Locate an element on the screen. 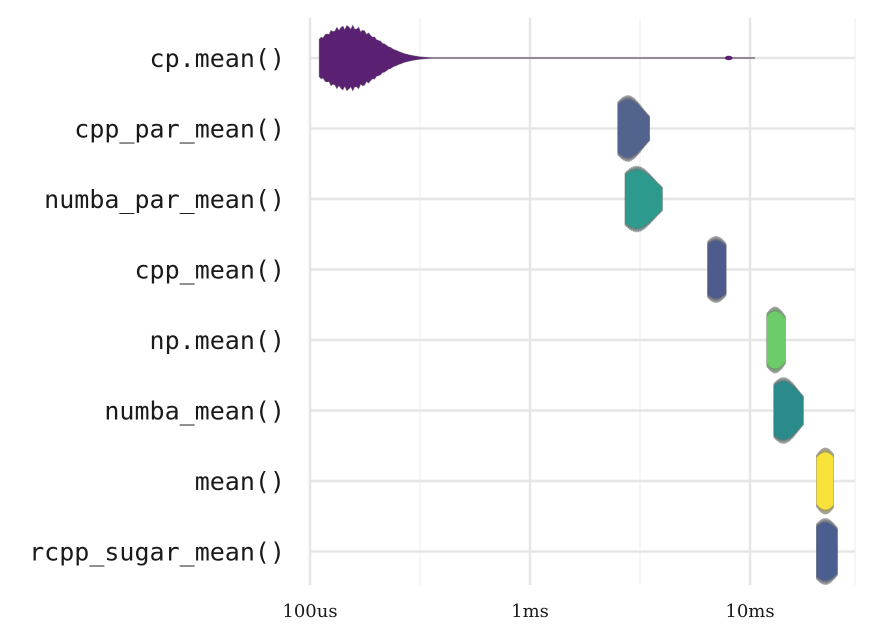  violin-numba-mean is located at coordinates (788, 410).